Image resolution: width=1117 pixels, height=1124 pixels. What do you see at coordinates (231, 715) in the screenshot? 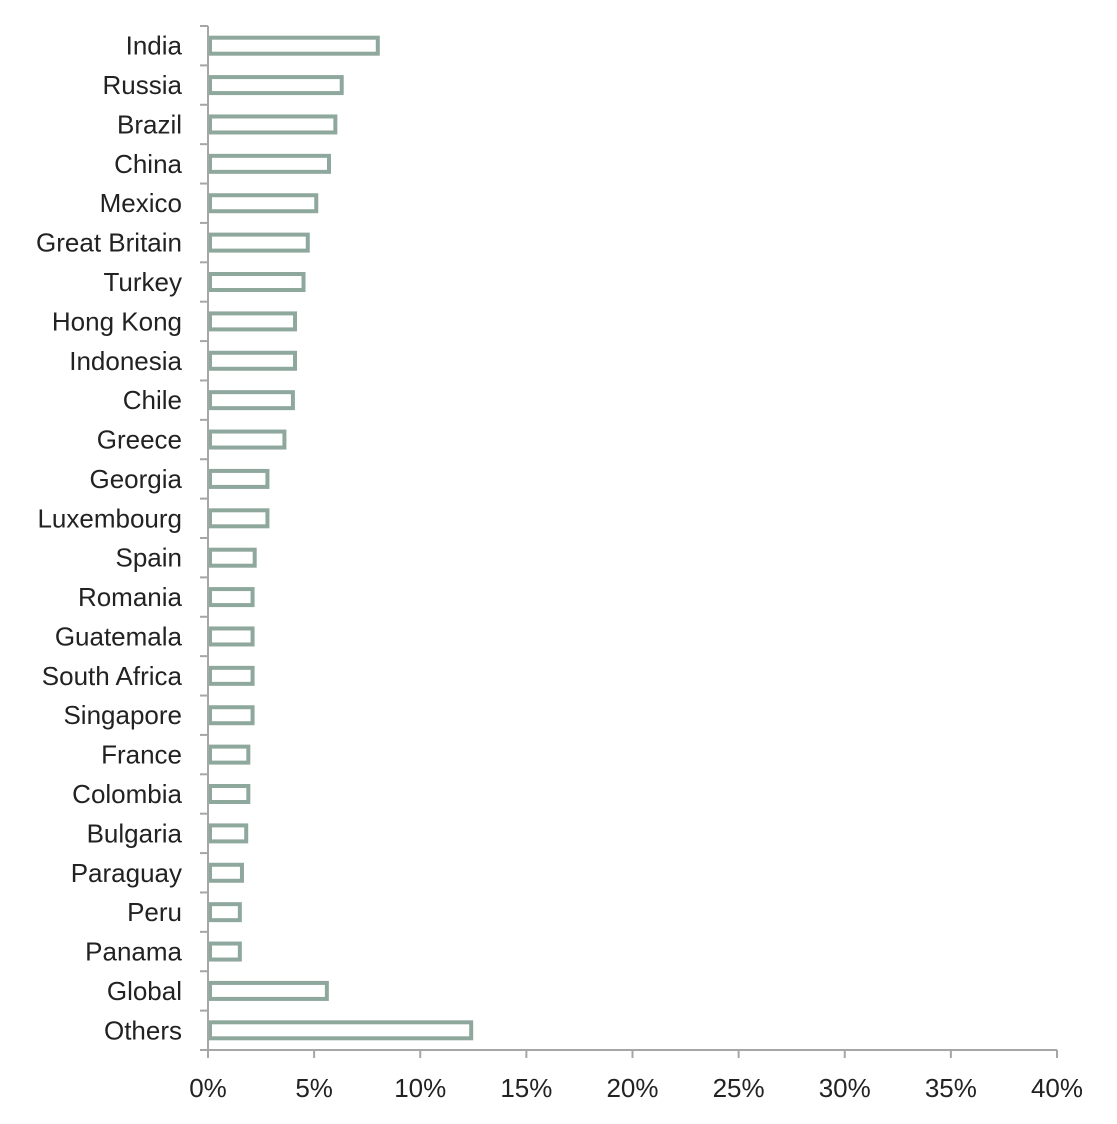
I see `bar-singapore` at bounding box center [231, 715].